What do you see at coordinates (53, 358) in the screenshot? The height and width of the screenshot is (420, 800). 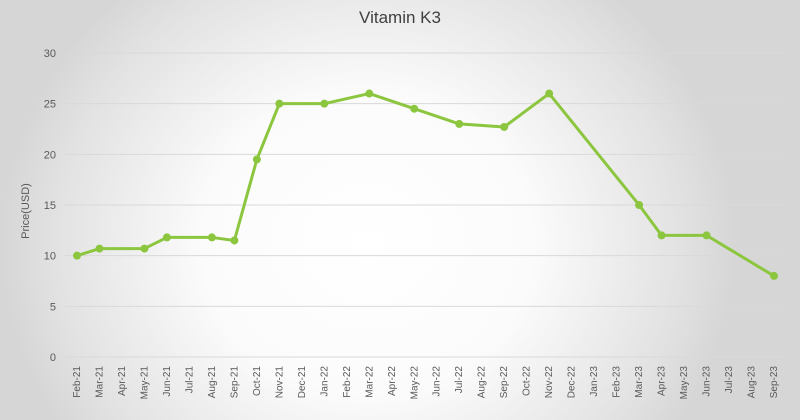 I see `y-tick-label: 0` at bounding box center [53, 358].